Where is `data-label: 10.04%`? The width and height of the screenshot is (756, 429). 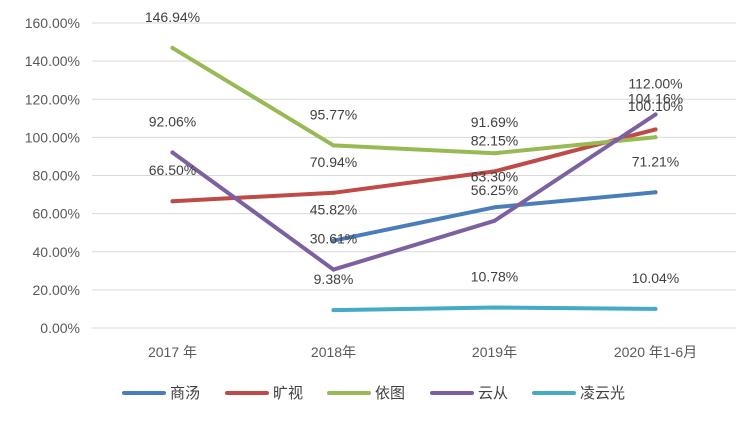 data-label: 10.04% is located at coordinates (655, 278).